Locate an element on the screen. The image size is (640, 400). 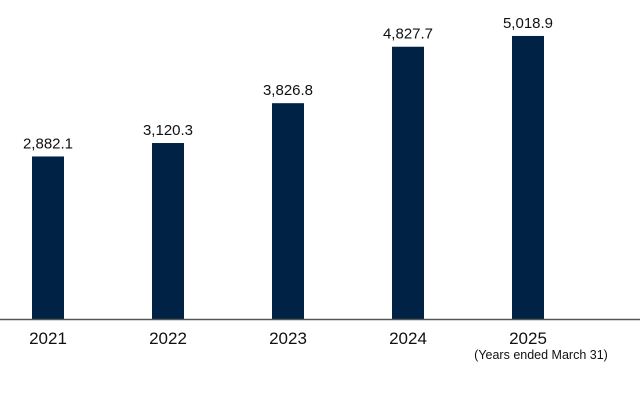
bar-2022 is located at coordinates (168, 231).